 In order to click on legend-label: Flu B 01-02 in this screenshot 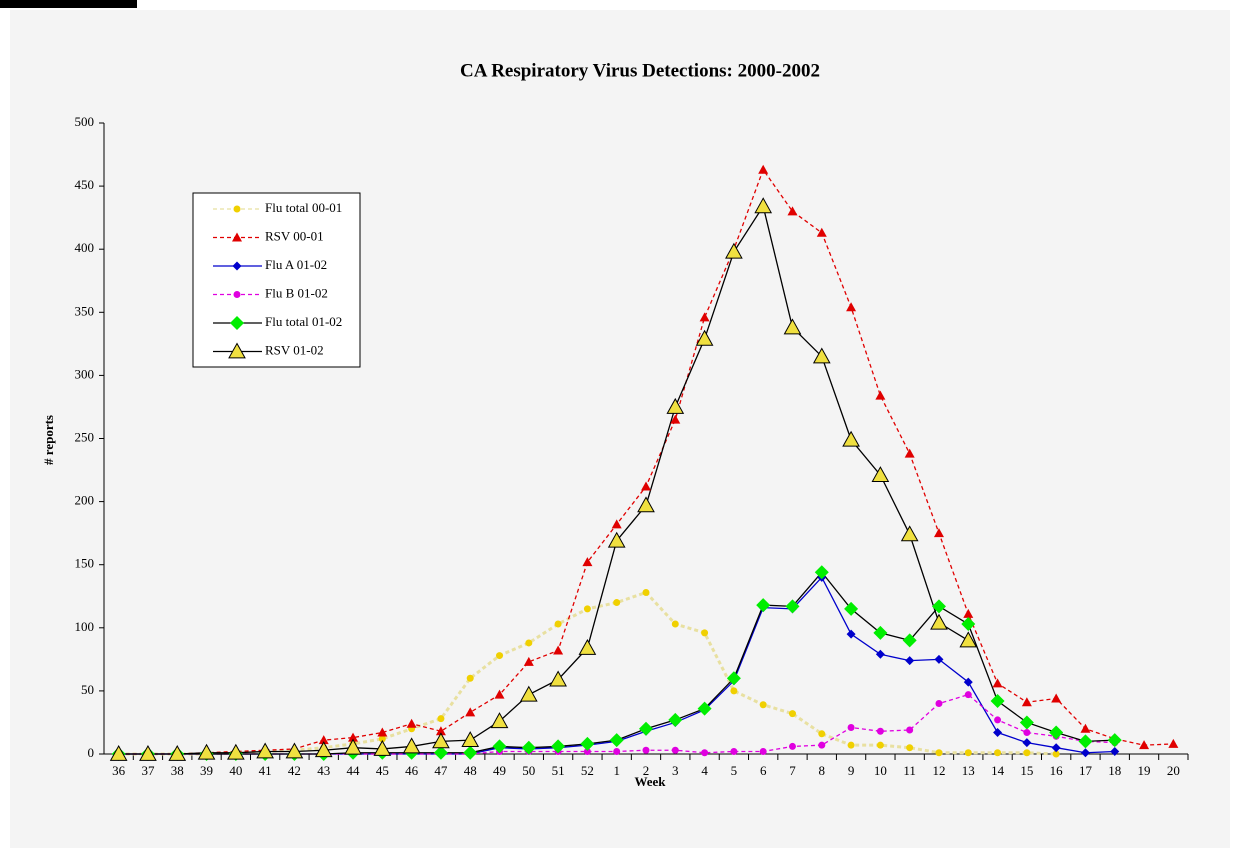, I will do `click(296, 292)`.